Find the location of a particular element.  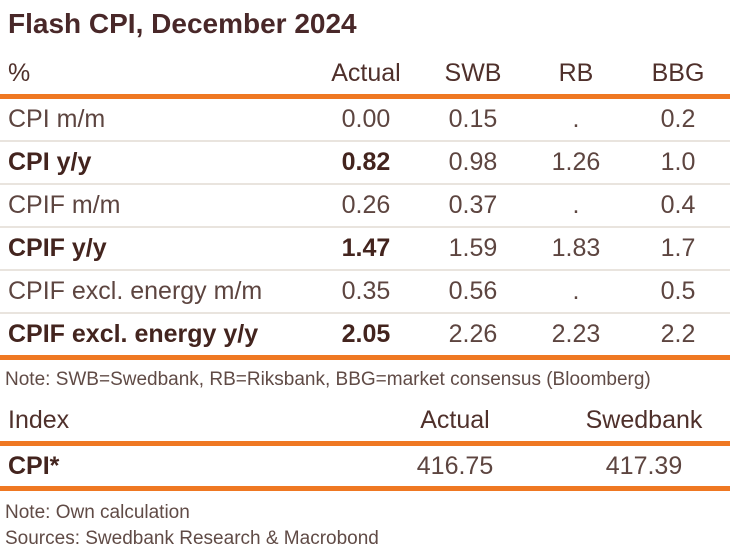

cell-label: CPI* is located at coordinates (176, 467).